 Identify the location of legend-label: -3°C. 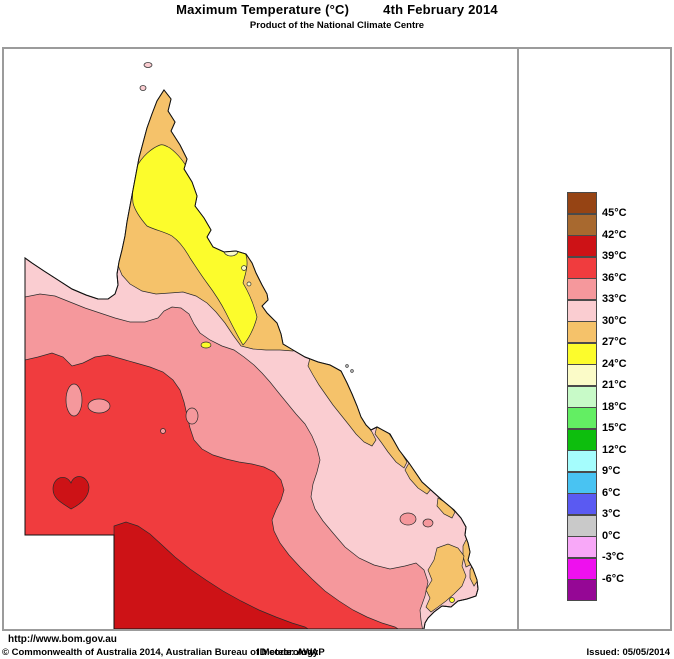
(613, 557).